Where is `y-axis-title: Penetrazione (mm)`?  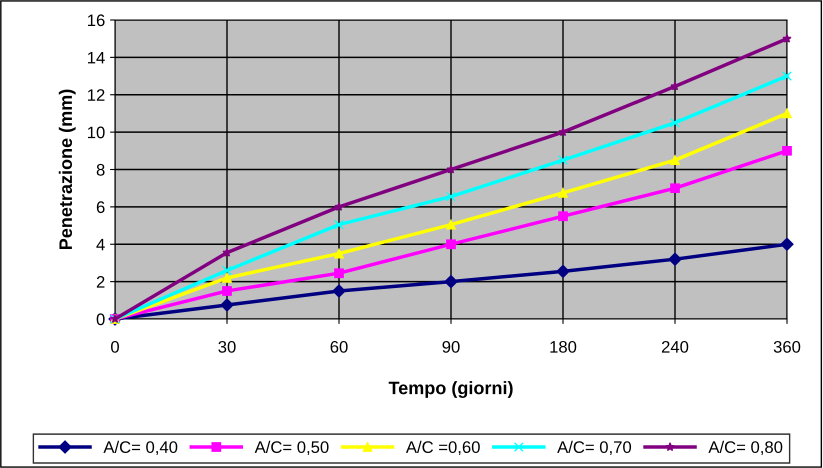 y-axis-title: Penetrazione (mm) is located at coordinates (67, 170).